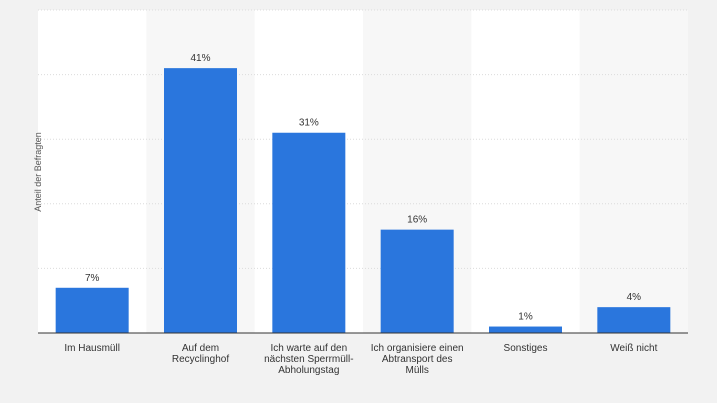  Describe the element at coordinates (92, 278) in the screenshot. I see `value-label: 7%` at that location.